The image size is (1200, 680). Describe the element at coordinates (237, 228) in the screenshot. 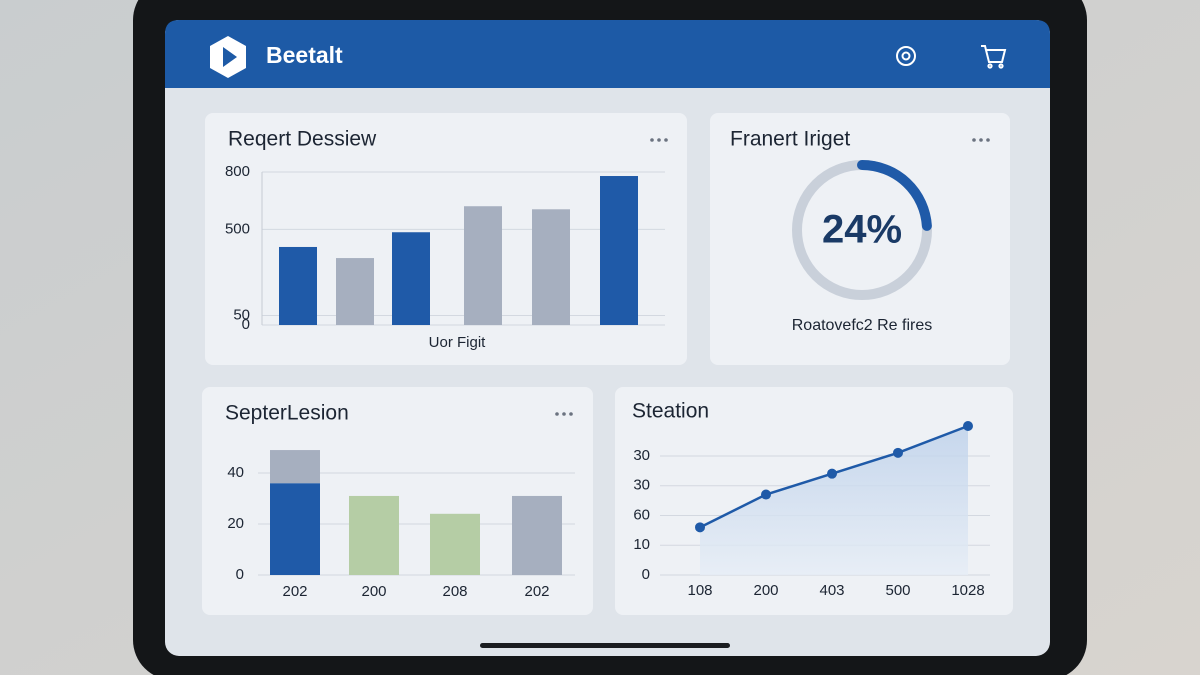

I see `y-tick-label: 500` at that location.